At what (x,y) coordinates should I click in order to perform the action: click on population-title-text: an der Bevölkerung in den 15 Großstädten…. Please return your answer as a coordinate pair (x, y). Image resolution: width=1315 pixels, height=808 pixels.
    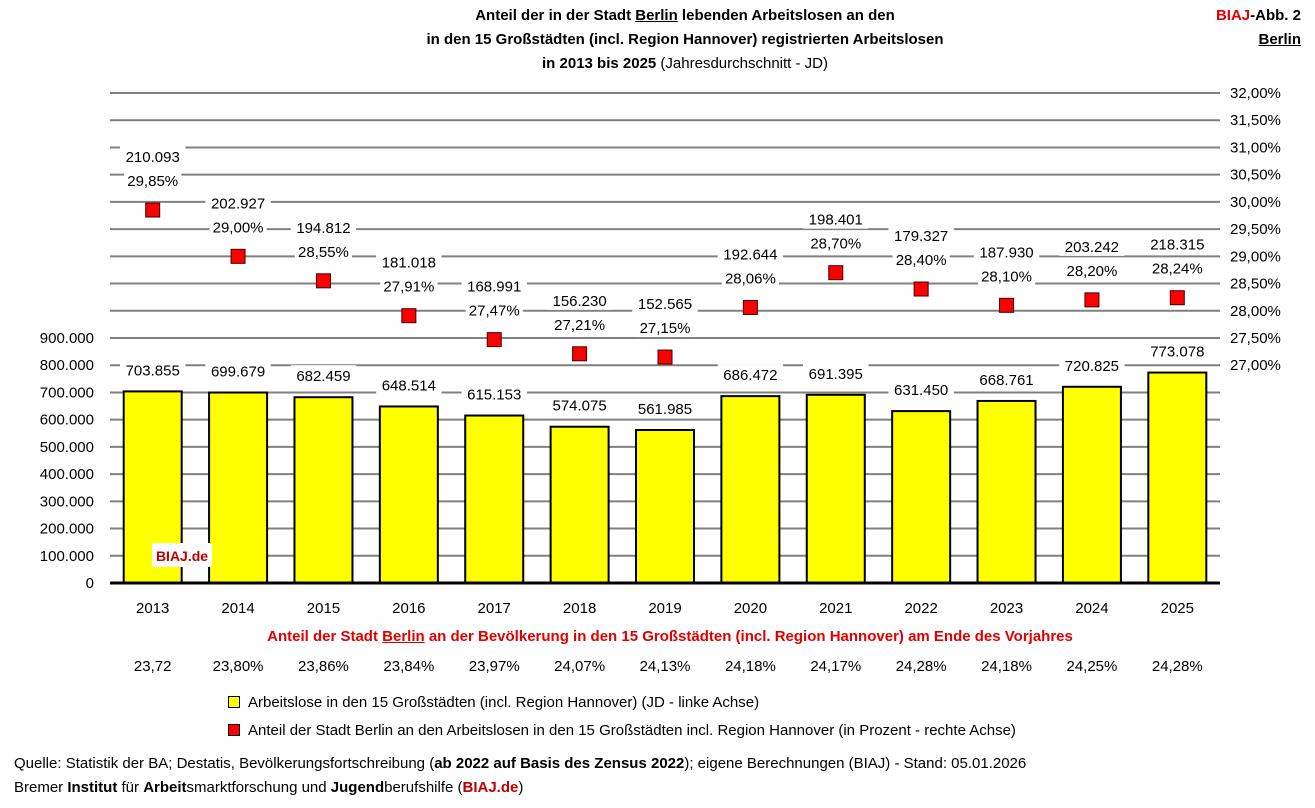
    Looking at the image, I should click on (748, 636).